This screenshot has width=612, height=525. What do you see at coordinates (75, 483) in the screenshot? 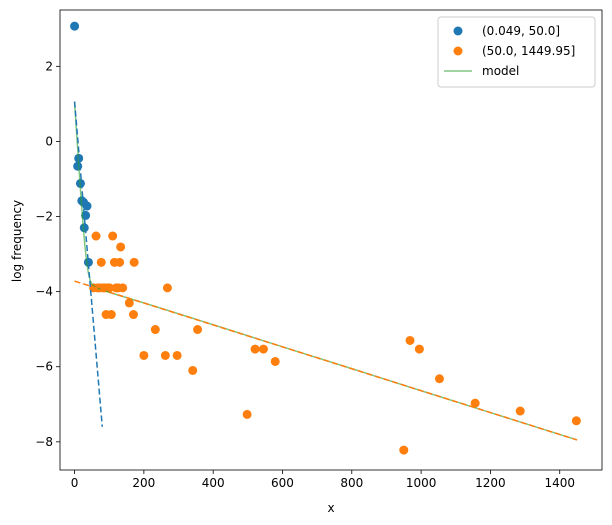
I see `x-tick-label: 0` at bounding box center [75, 483].